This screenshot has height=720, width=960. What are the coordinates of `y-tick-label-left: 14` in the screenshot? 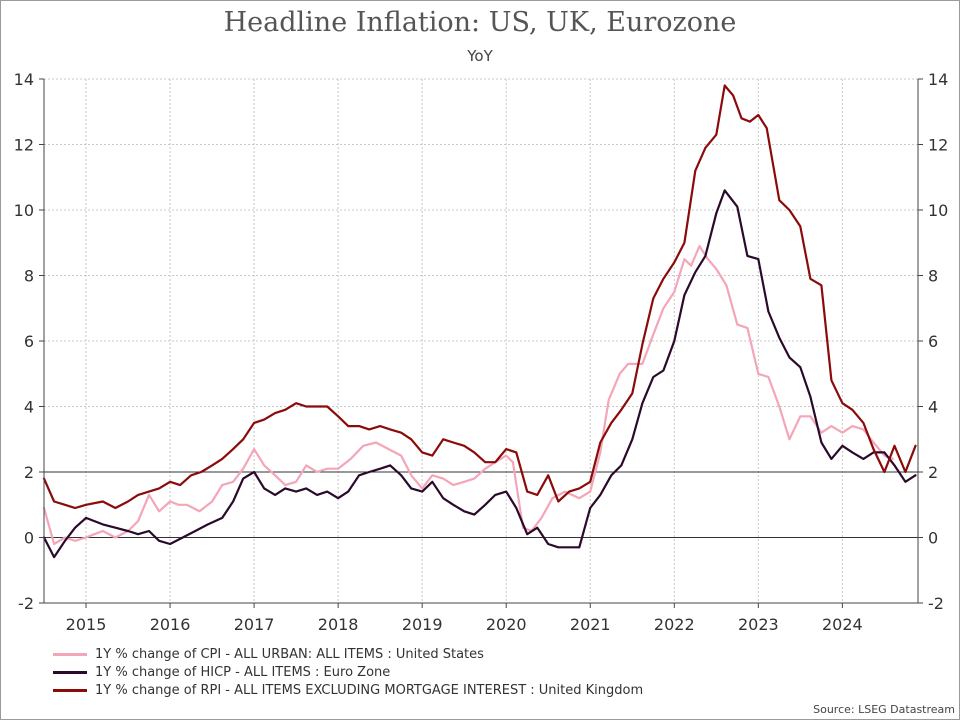 It's located at (24, 79).